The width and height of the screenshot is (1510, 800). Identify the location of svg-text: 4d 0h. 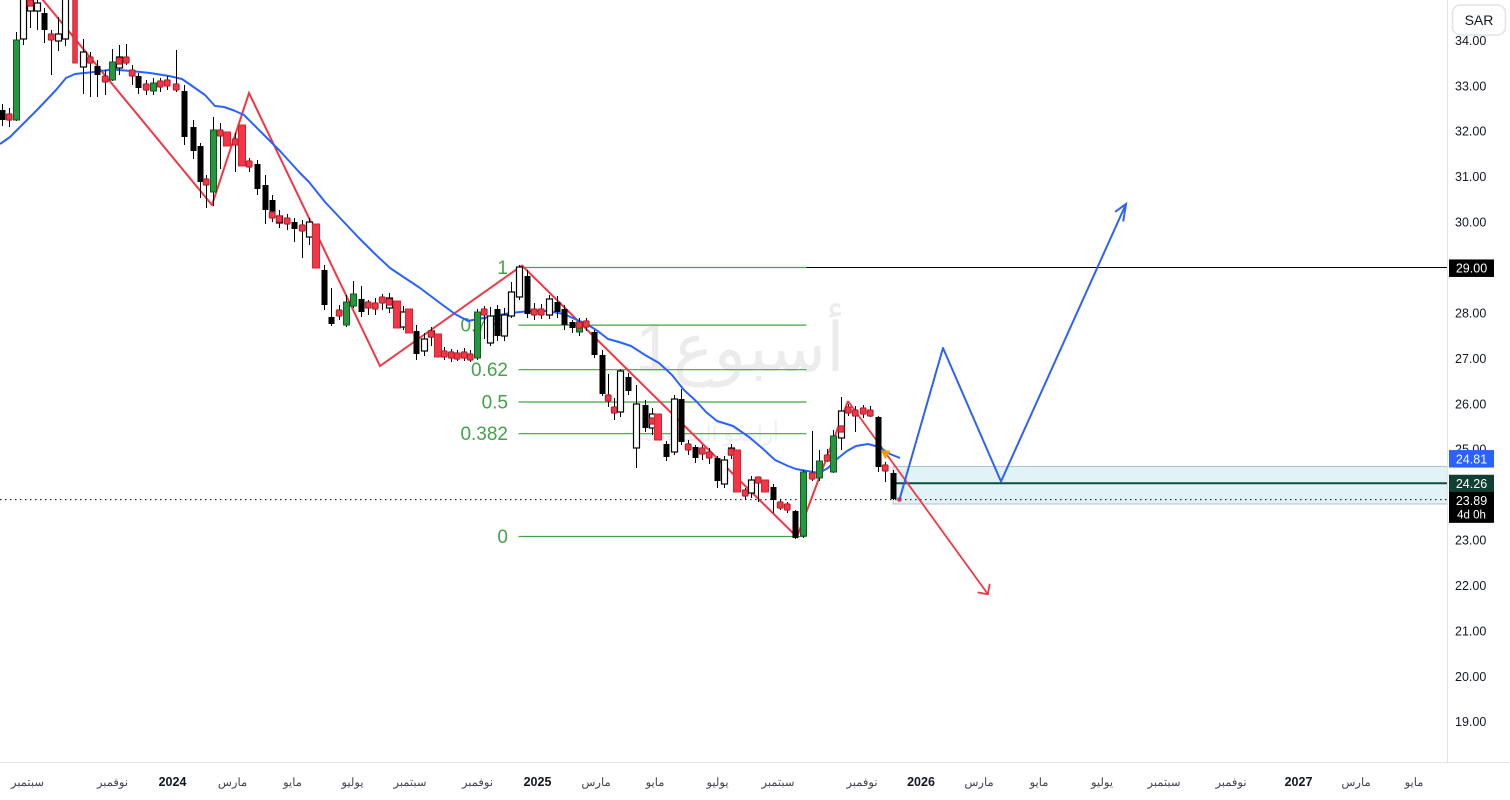
(1471, 516).